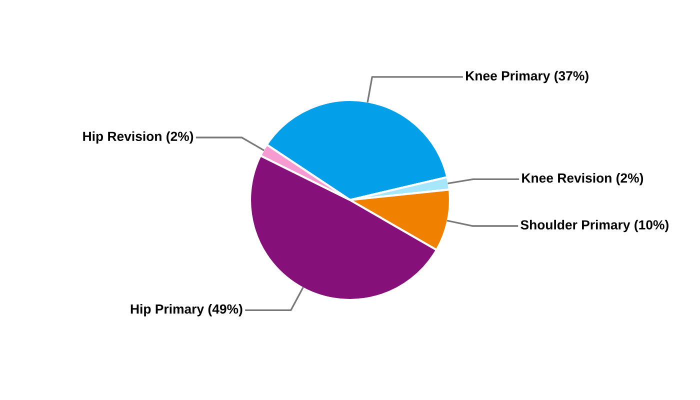  What do you see at coordinates (186, 310) in the screenshot?
I see `slice-label: Hip Primary (49%)` at bounding box center [186, 310].